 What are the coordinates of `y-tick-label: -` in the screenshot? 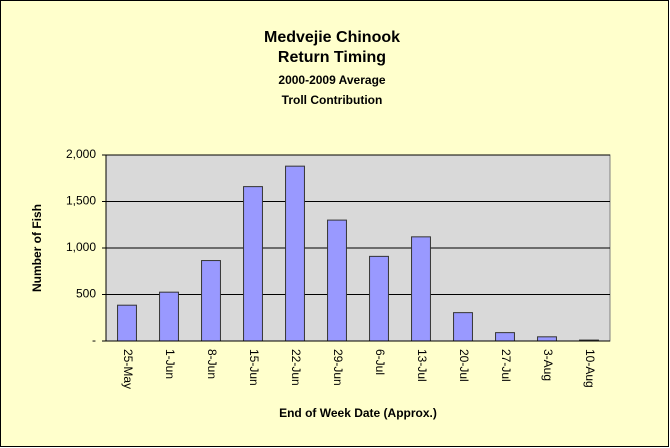 It's located at (94, 340).